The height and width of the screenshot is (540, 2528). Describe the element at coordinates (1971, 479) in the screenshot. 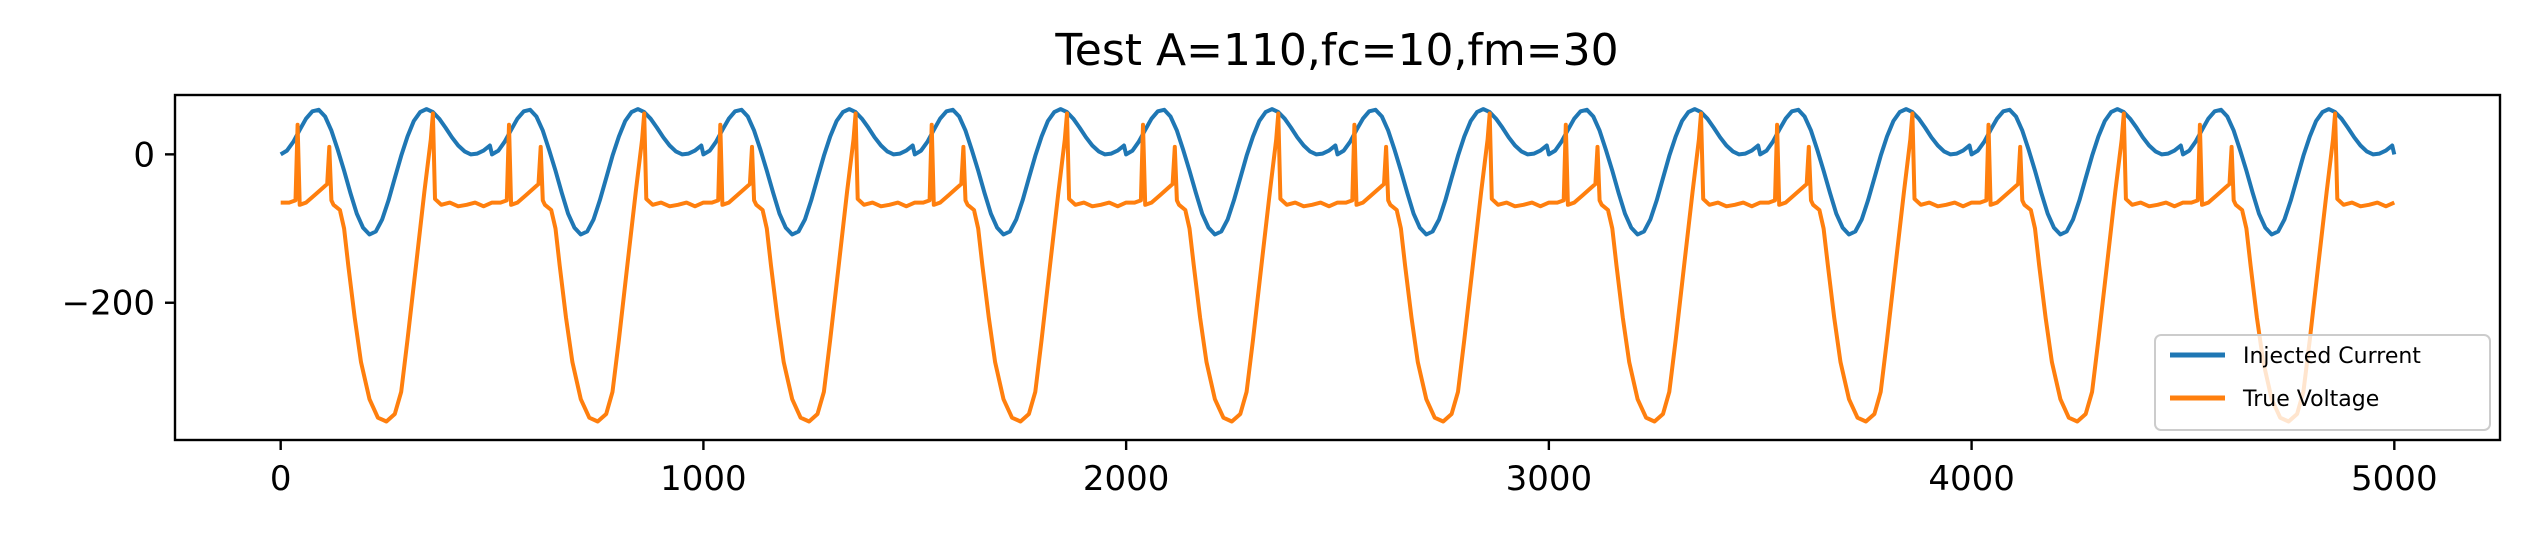

I see `x-tick-label: 4000` at that location.